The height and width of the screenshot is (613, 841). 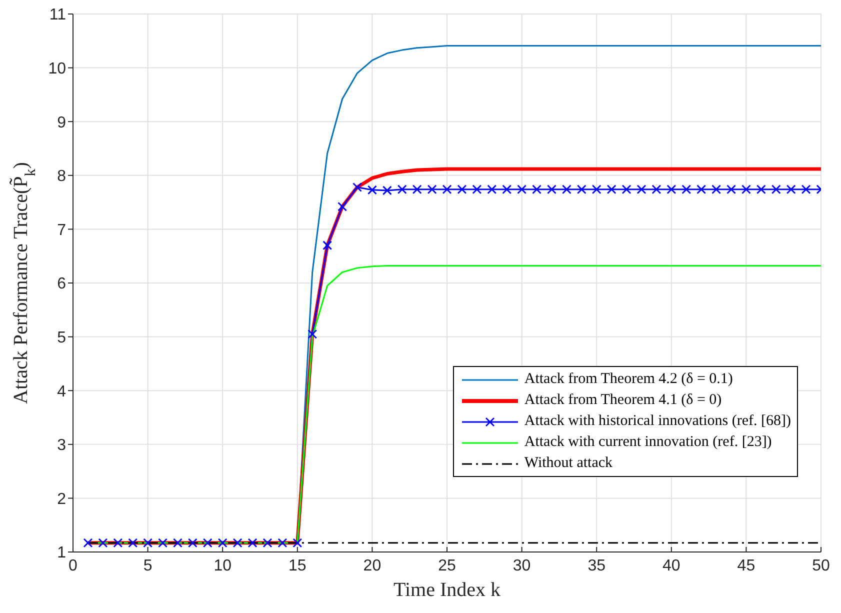 I want to click on y-tick-label: 8, so click(x=61, y=177).